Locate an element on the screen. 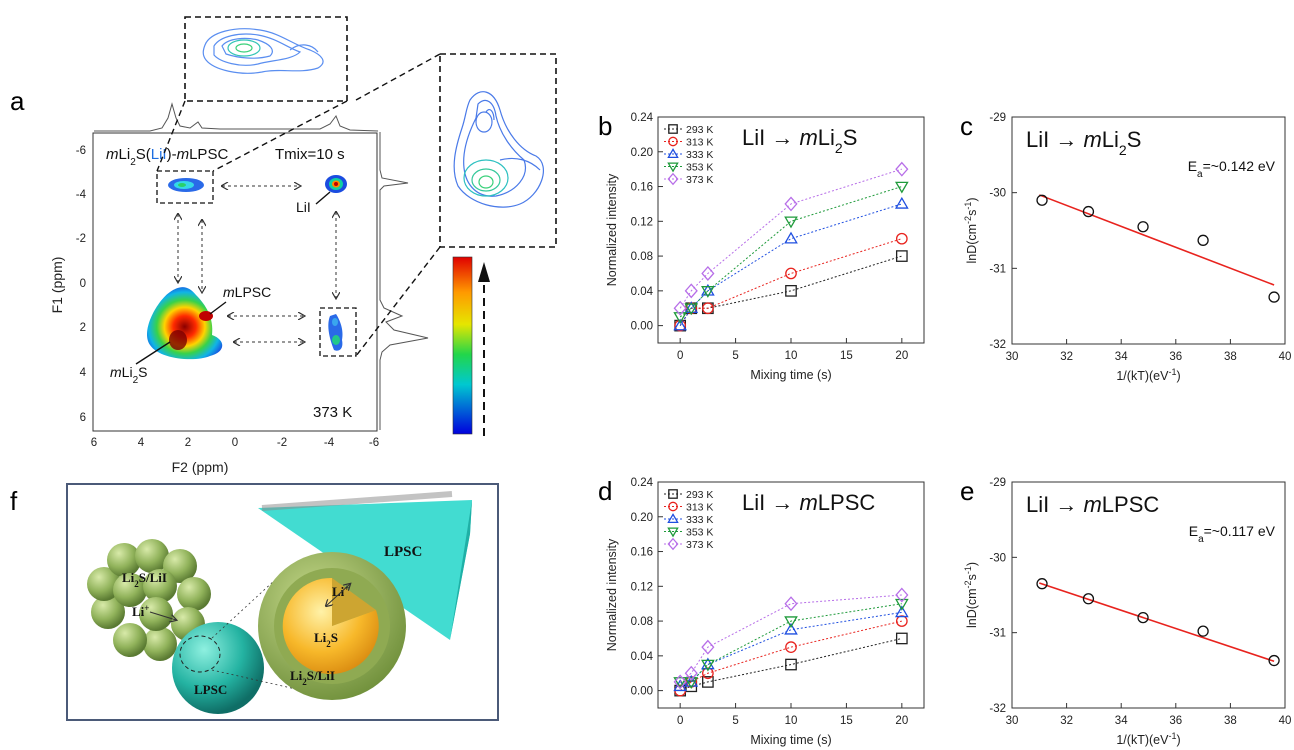  title-text: LiI → is located at coordinates (1054, 139).